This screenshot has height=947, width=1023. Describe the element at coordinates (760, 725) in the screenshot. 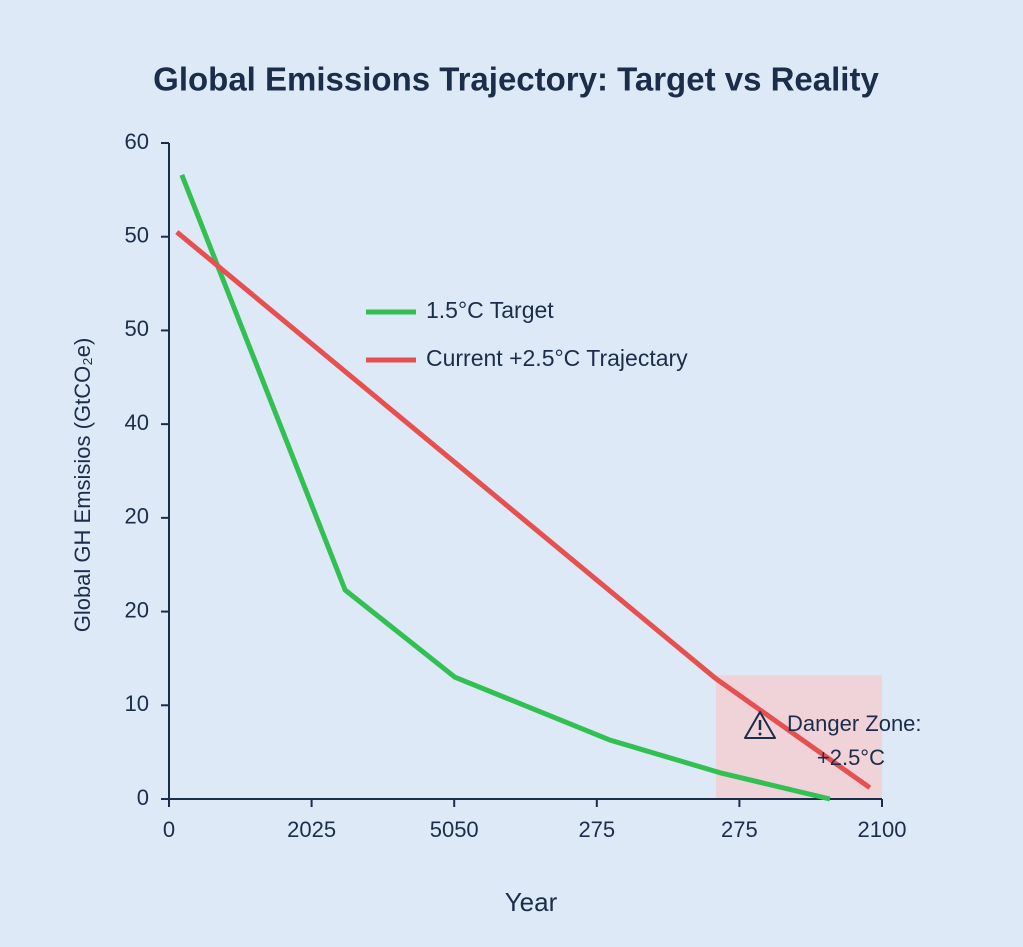

I see `warning-icon` at that location.